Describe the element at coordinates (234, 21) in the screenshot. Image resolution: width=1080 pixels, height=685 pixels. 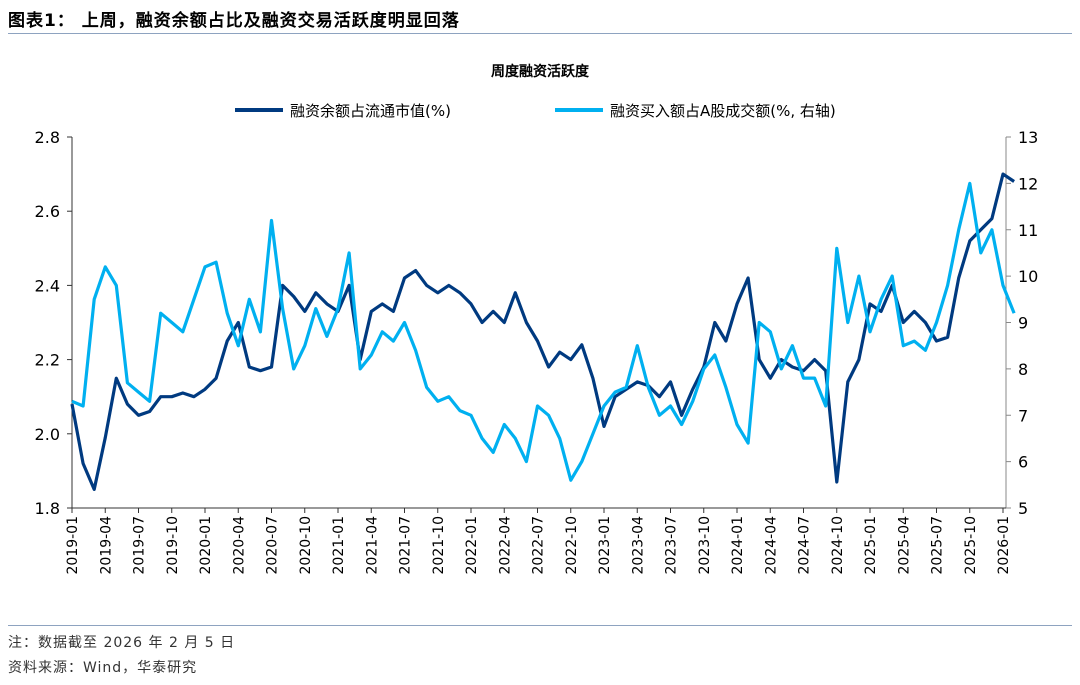
I see `figure-title: 图表1： 上周，融资余额占比及融资交易活跃度明显回落` at that location.